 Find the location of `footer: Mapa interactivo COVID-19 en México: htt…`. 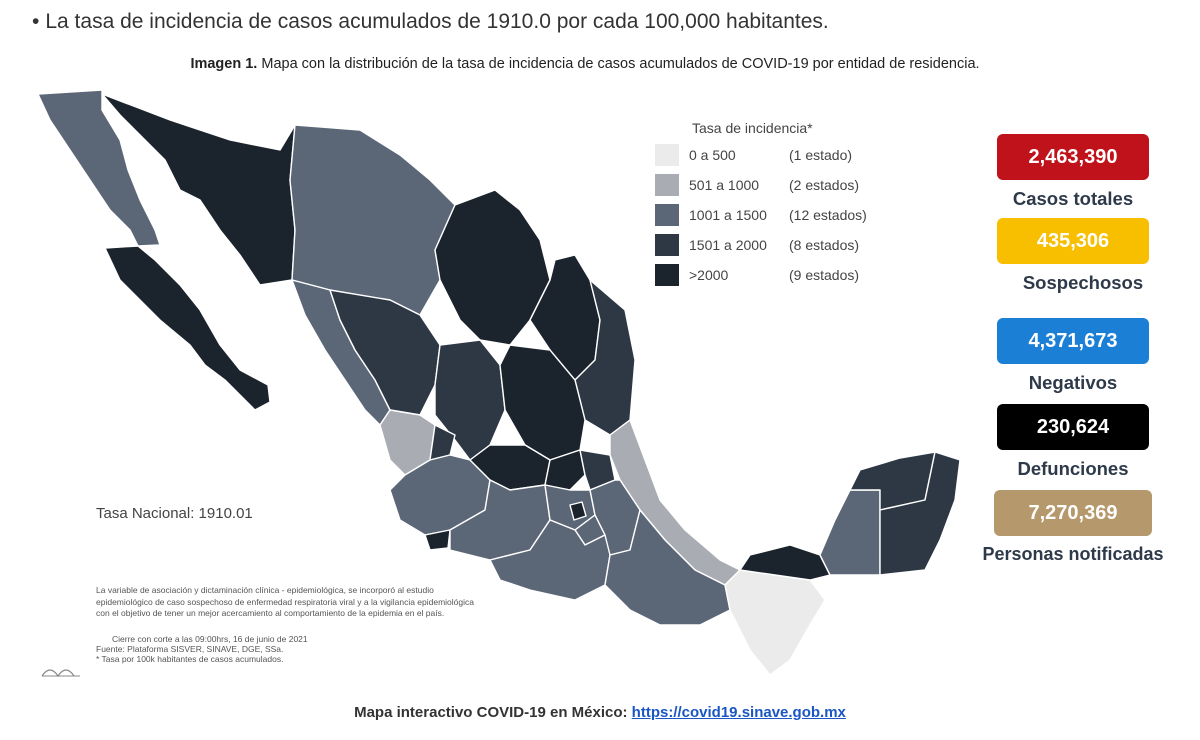

footer: Mapa interactivo COVID-19 en México: htt… is located at coordinates (600, 712).